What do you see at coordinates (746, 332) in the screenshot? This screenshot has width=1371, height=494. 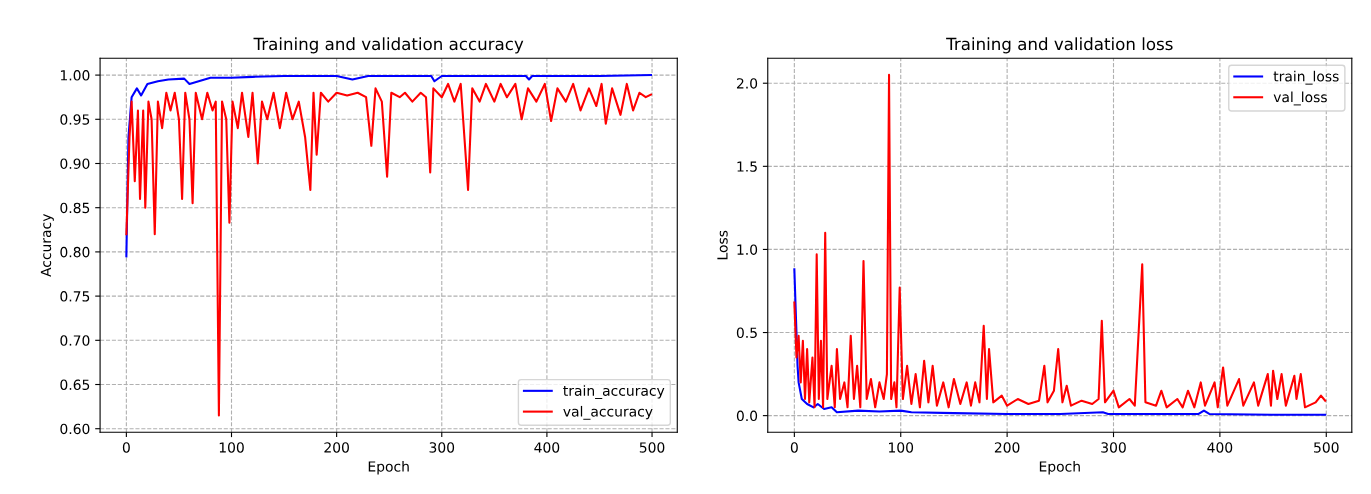 I see `y-tick-label: 0.5` at bounding box center [746, 332].